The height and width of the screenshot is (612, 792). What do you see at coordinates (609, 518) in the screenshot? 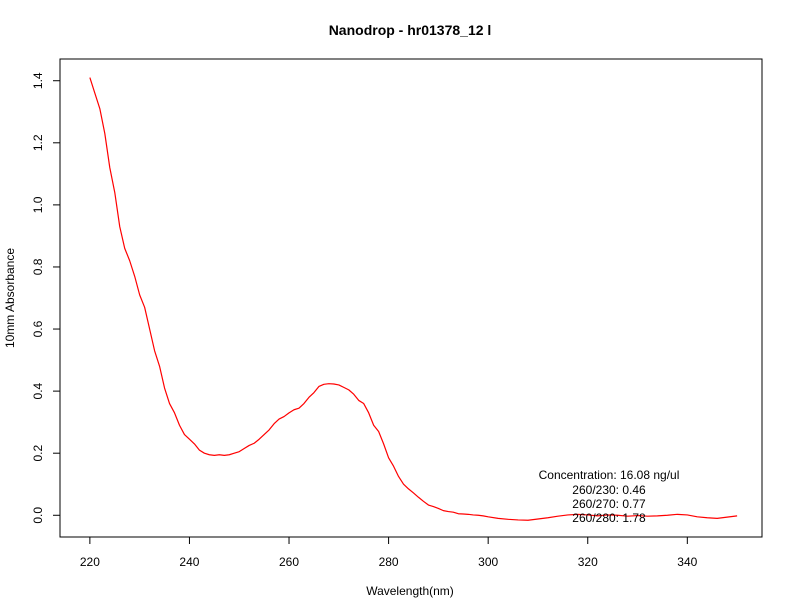
I see `annotation-ratio-260-280: 260/280: 1.78` at bounding box center [609, 518].